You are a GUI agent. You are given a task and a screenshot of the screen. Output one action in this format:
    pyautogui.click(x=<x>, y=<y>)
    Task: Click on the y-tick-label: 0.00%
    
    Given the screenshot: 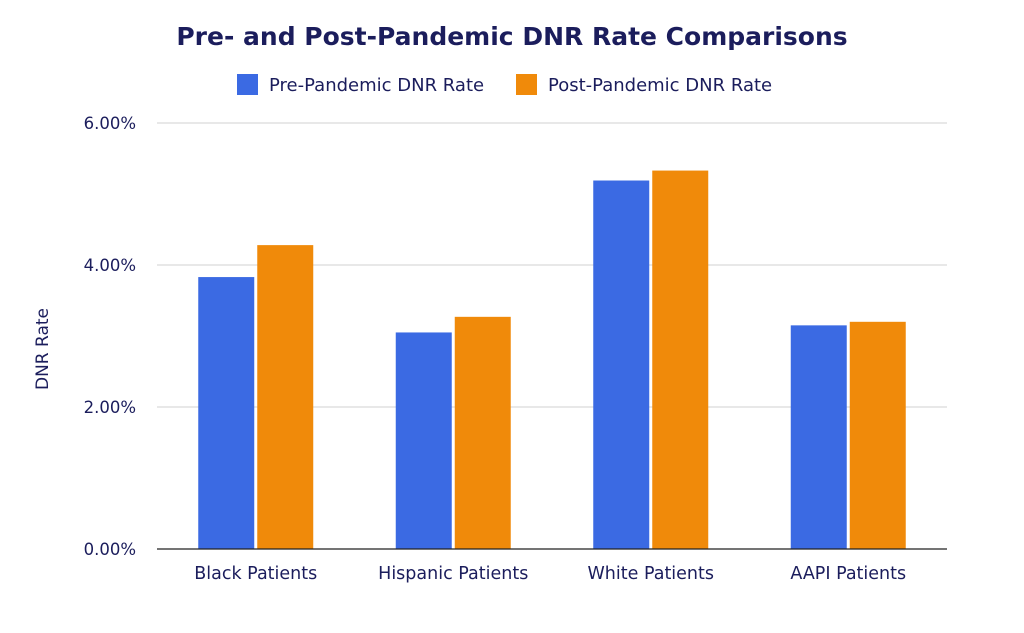 What is the action you would take?
    pyautogui.click(x=110, y=549)
    